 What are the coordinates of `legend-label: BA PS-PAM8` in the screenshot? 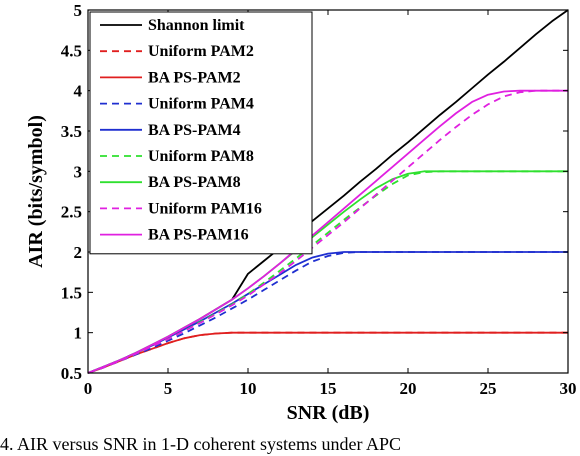 It's located at (194, 182).